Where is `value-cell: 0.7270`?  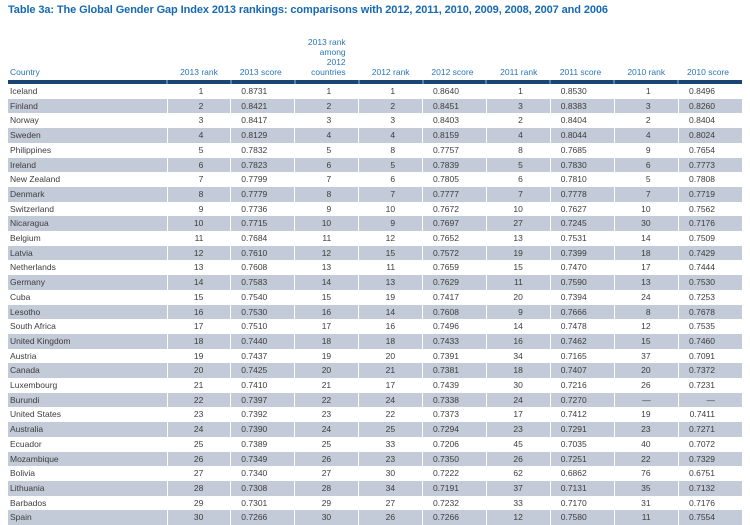
value-cell: 0.7270 is located at coordinates (582, 400).